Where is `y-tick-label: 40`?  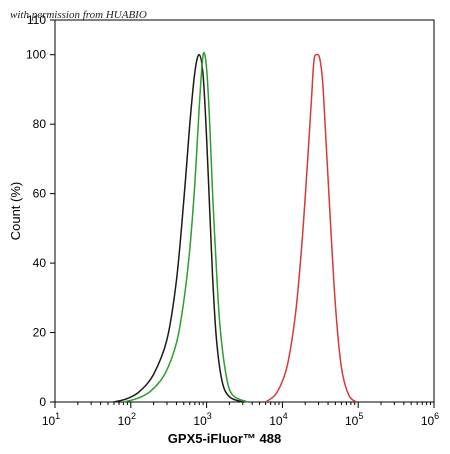 y-tick-label: 40 is located at coordinates (40, 263).